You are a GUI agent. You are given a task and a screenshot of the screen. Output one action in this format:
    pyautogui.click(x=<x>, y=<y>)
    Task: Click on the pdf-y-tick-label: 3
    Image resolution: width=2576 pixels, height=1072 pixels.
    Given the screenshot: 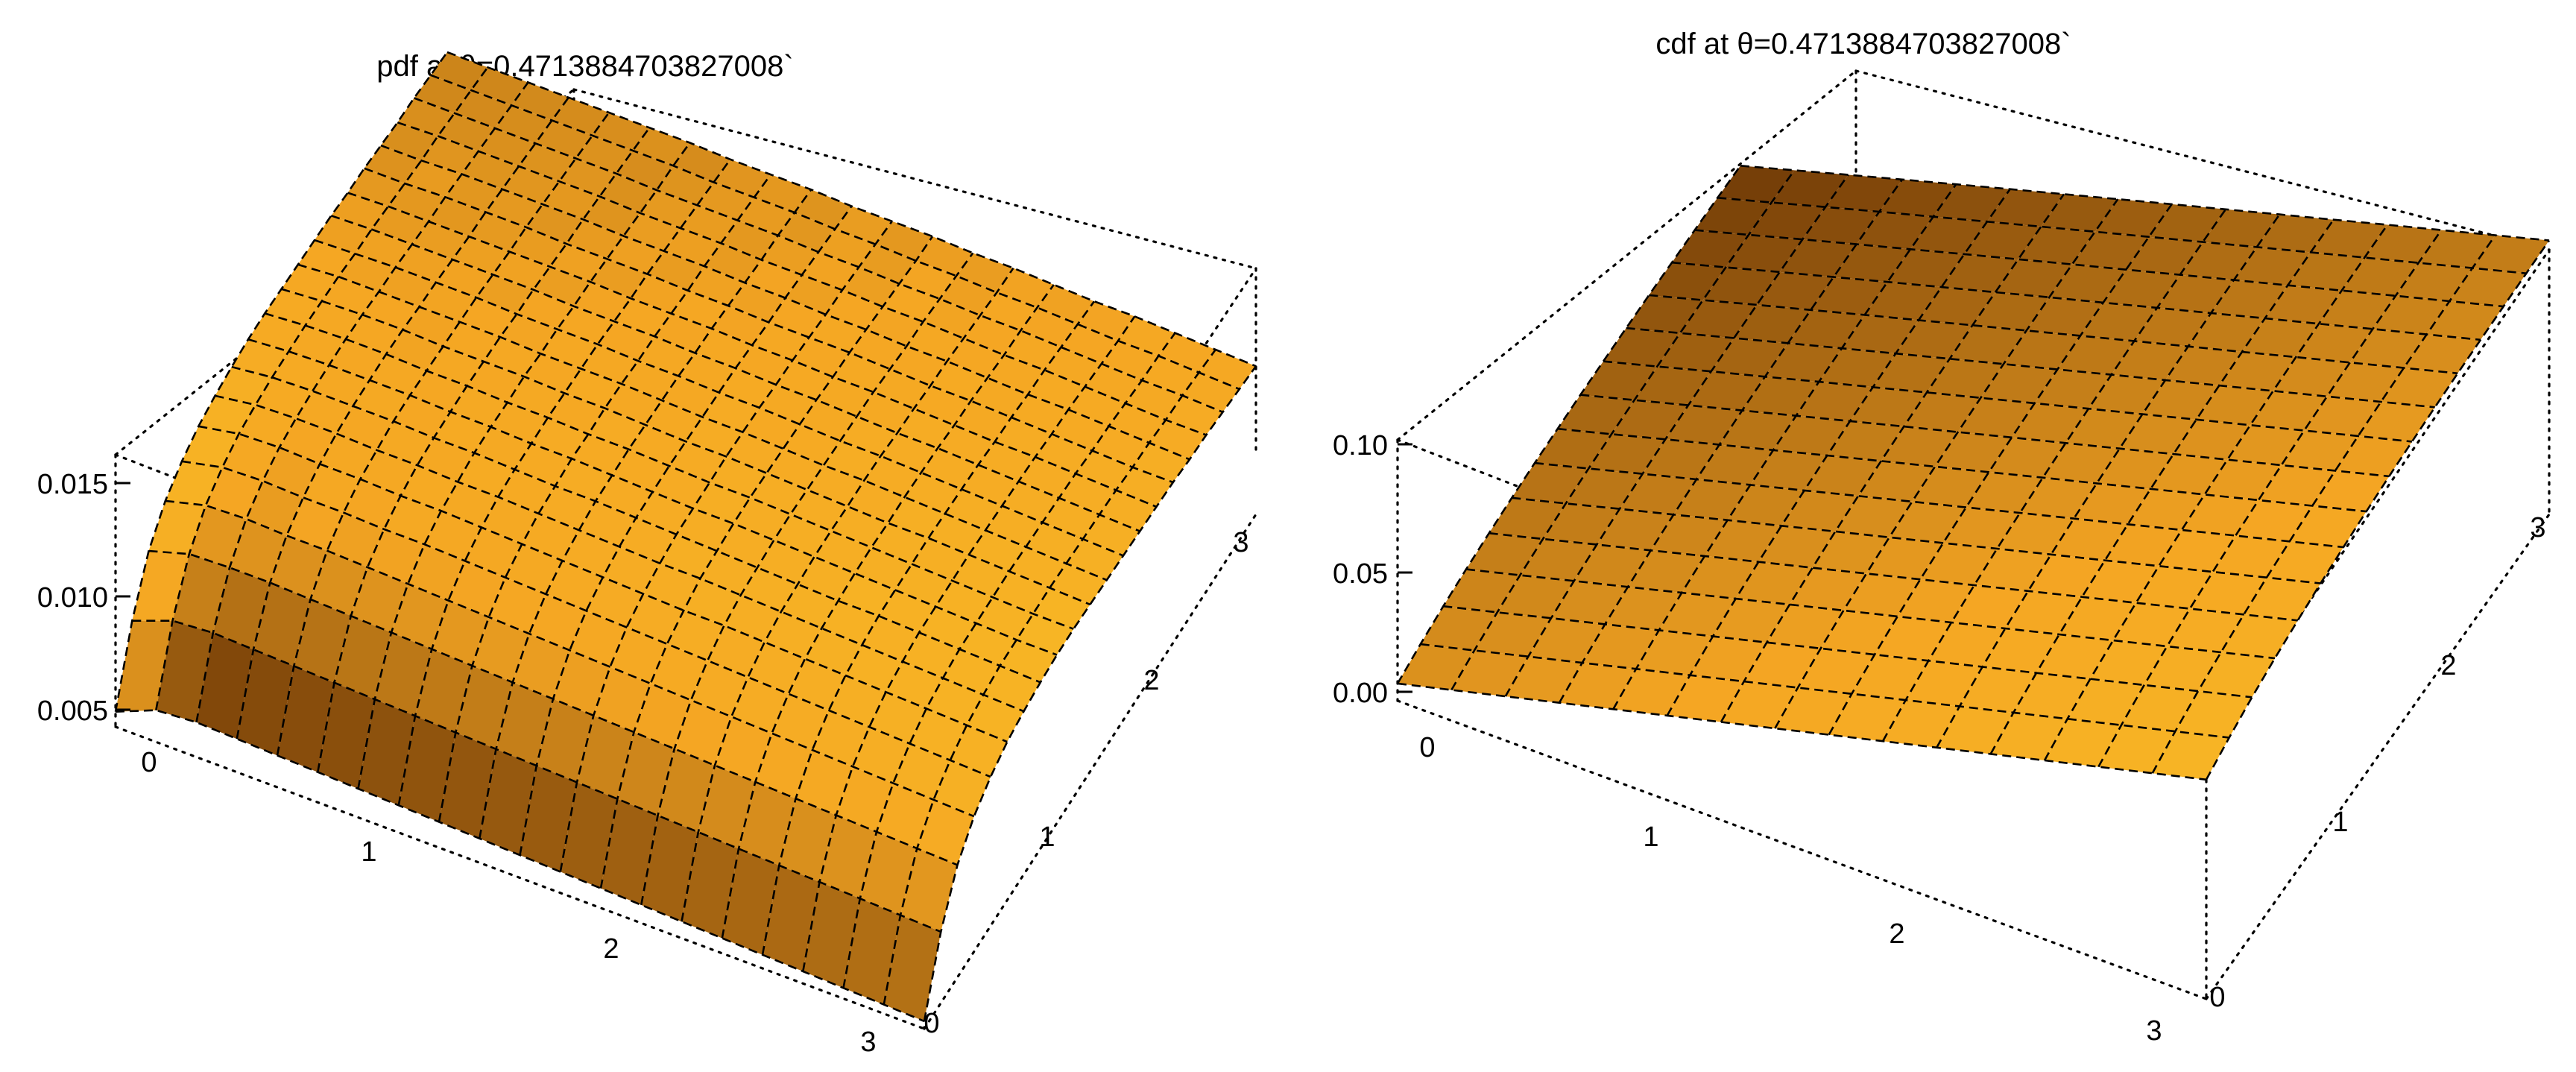 What is the action you would take?
    pyautogui.click(x=1240, y=542)
    